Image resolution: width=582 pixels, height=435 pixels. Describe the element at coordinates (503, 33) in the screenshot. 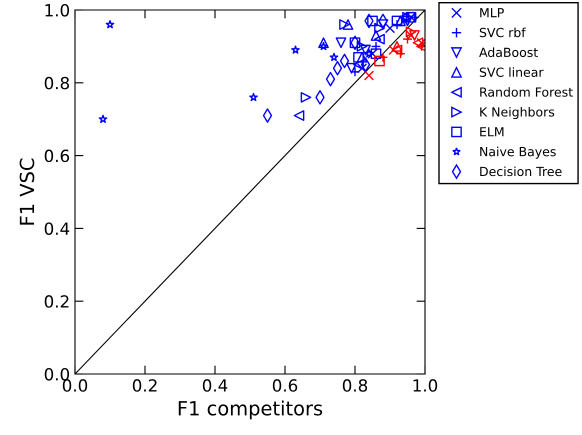

I see `legend-label: SVC rbf` at that location.